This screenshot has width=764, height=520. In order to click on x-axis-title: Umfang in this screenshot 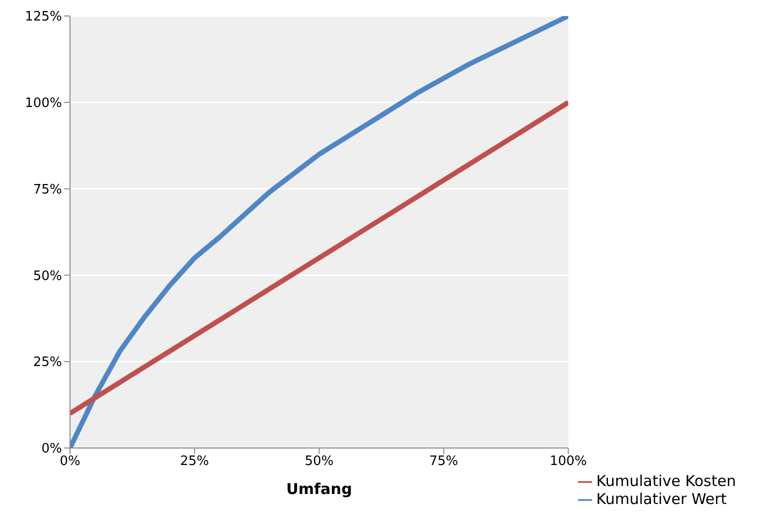, I will do `click(319, 489)`.